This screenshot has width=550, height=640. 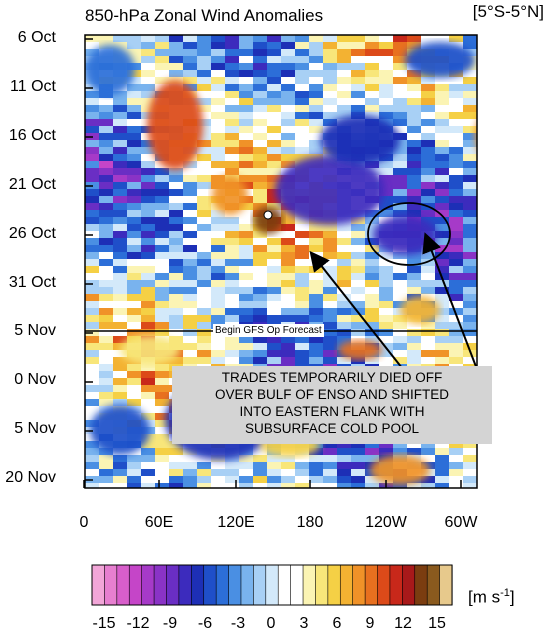 What do you see at coordinates (304, 623) in the screenshot?
I see `colorbar-tick-label: 3` at bounding box center [304, 623].